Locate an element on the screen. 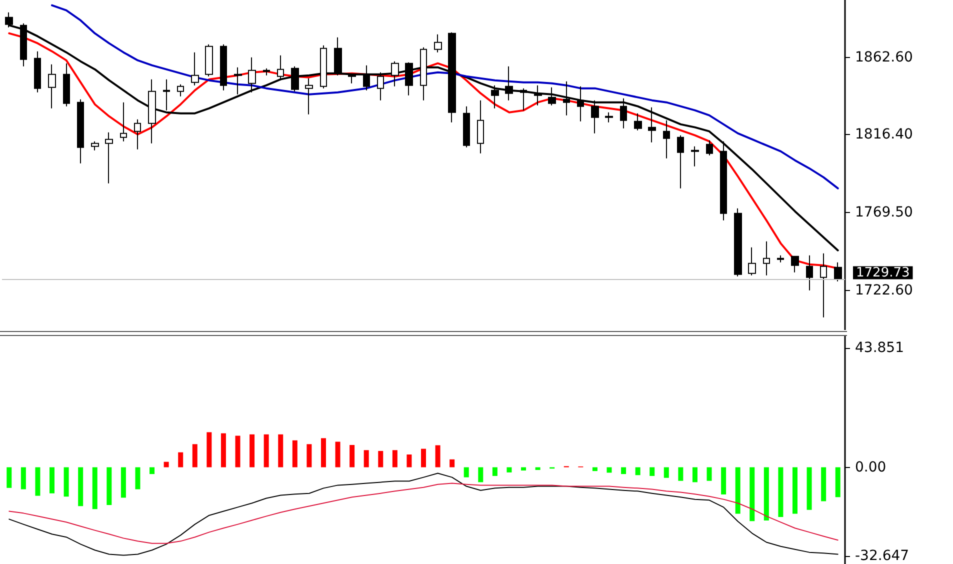 The image size is (953, 564). y-tick-label: 1816.40 is located at coordinates (884, 134).